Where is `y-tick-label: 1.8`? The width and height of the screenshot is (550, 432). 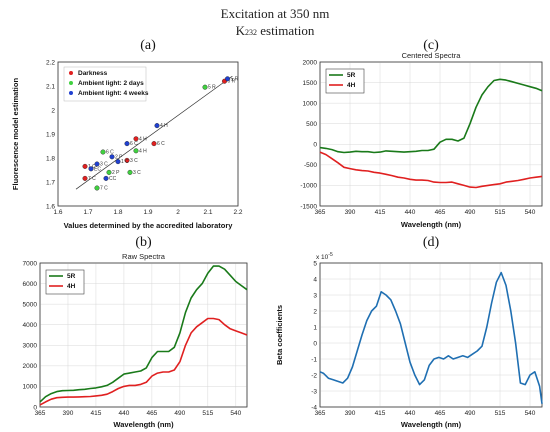 y-tick-label: 1.8 is located at coordinates (50, 158).